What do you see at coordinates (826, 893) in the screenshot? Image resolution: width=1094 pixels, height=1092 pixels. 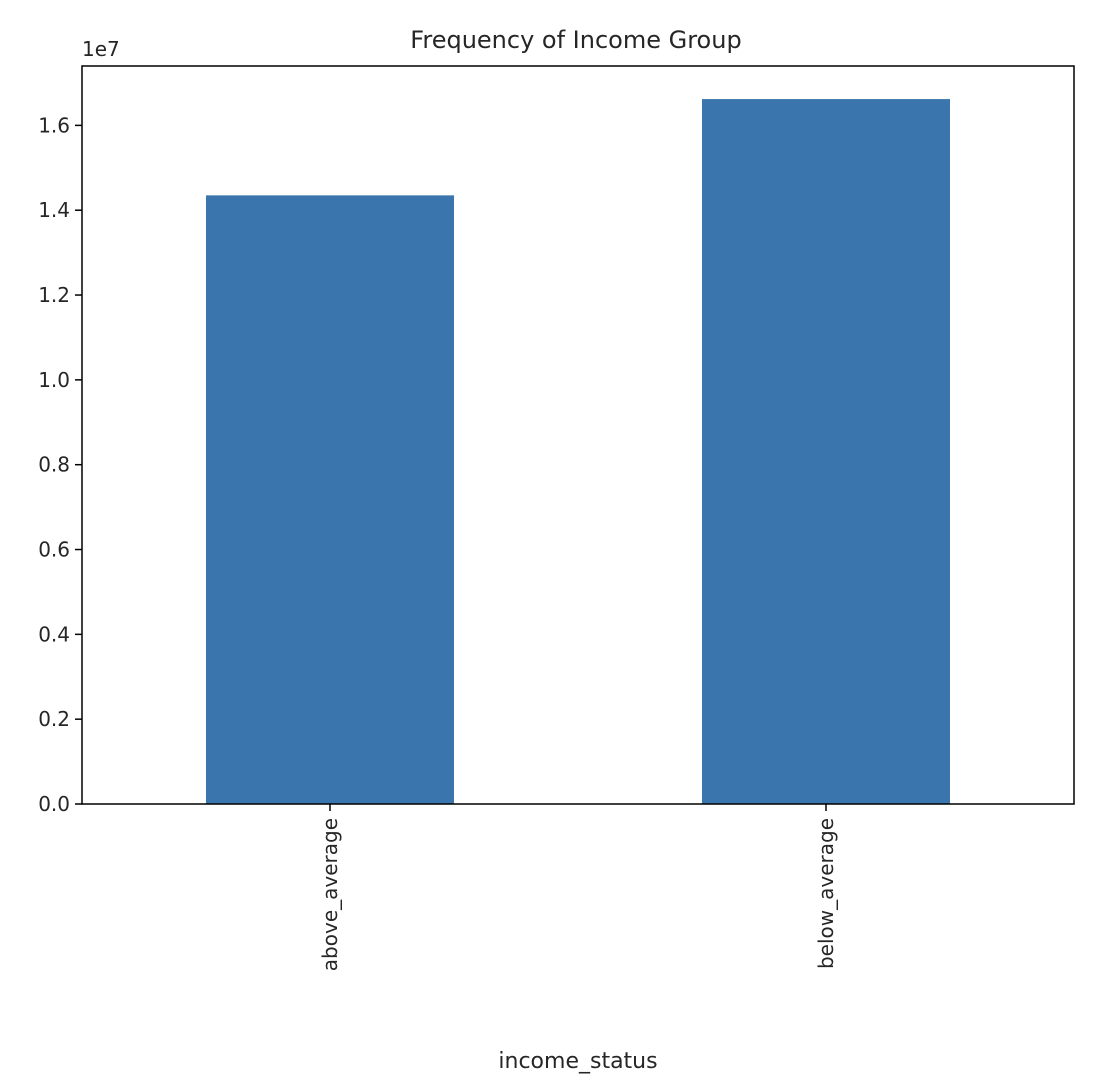 I see `x-tick-label: below_average` at bounding box center [826, 893].